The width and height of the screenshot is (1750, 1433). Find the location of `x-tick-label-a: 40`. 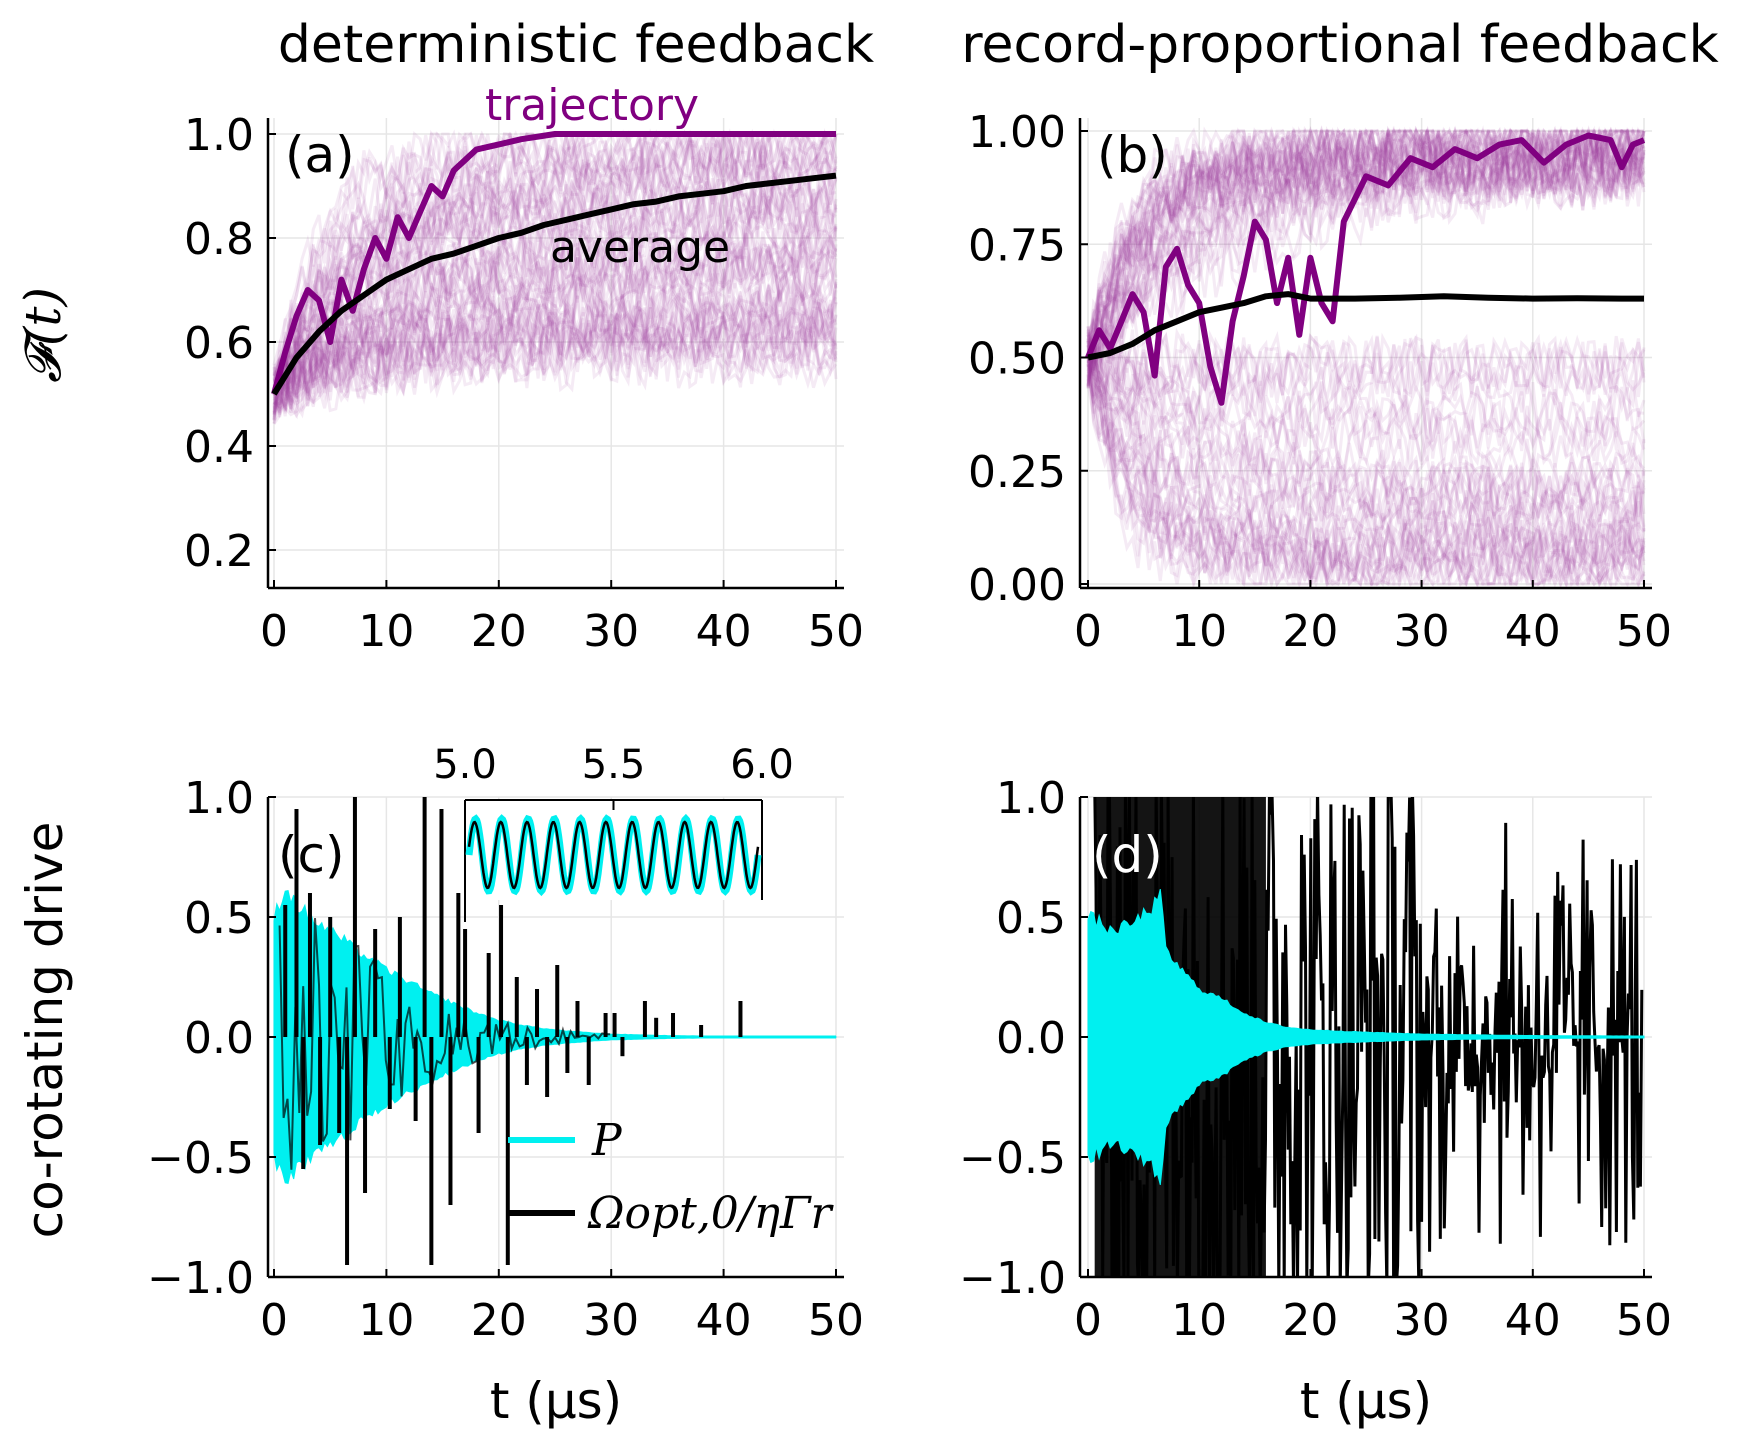

x-tick-label-a: 40 is located at coordinates (724, 631).